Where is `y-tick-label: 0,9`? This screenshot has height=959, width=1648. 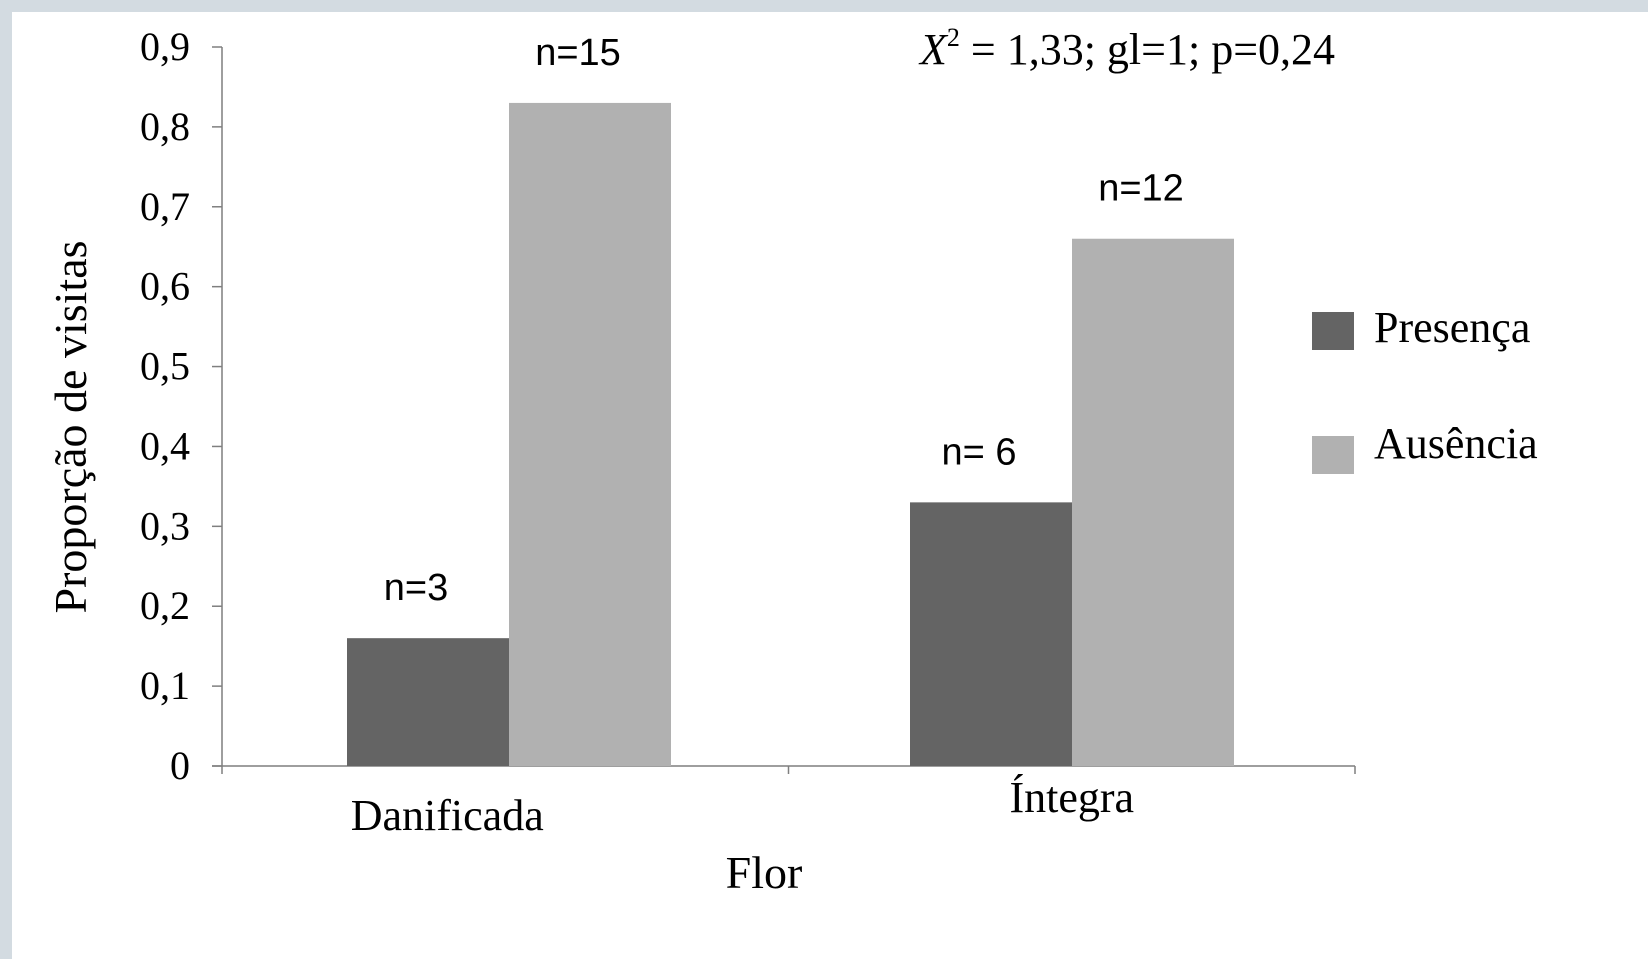 y-tick-label: 0,9 is located at coordinates (165, 46).